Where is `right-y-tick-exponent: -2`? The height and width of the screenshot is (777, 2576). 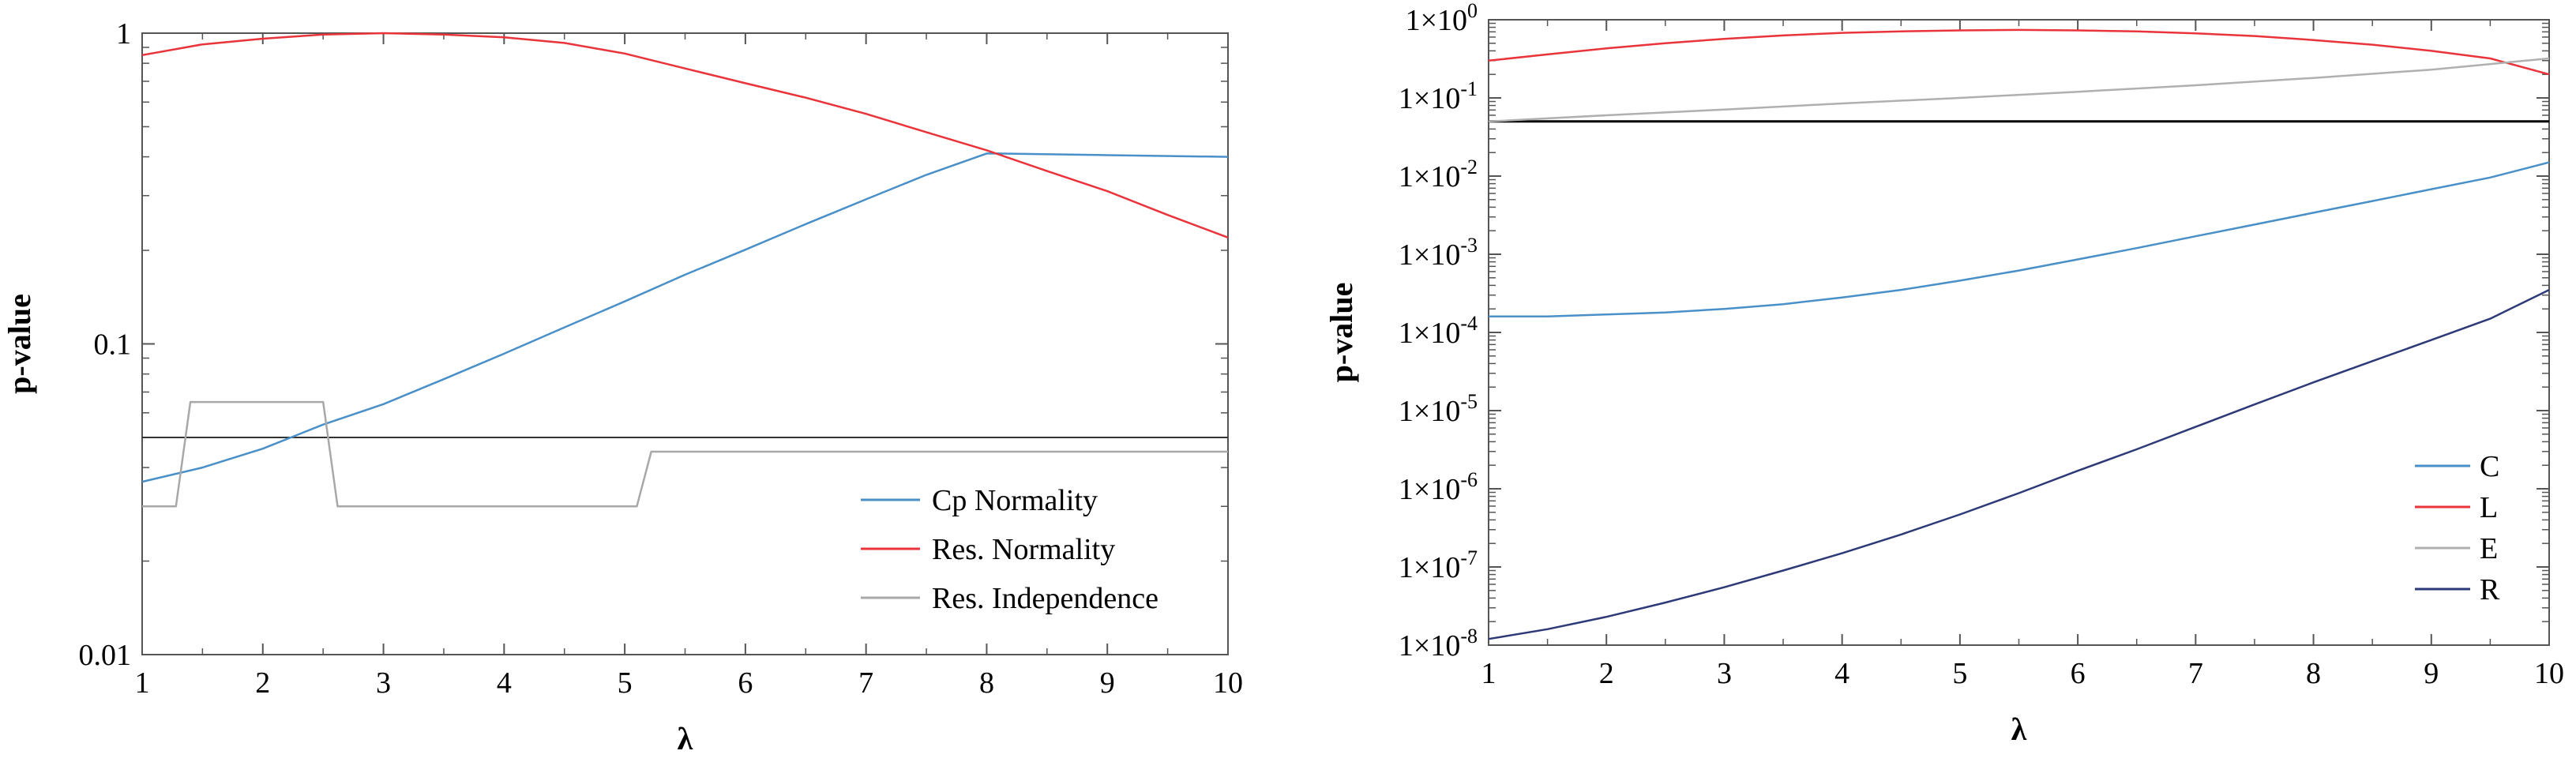 right-y-tick-exponent: -2 is located at coordinates (1469, 167).